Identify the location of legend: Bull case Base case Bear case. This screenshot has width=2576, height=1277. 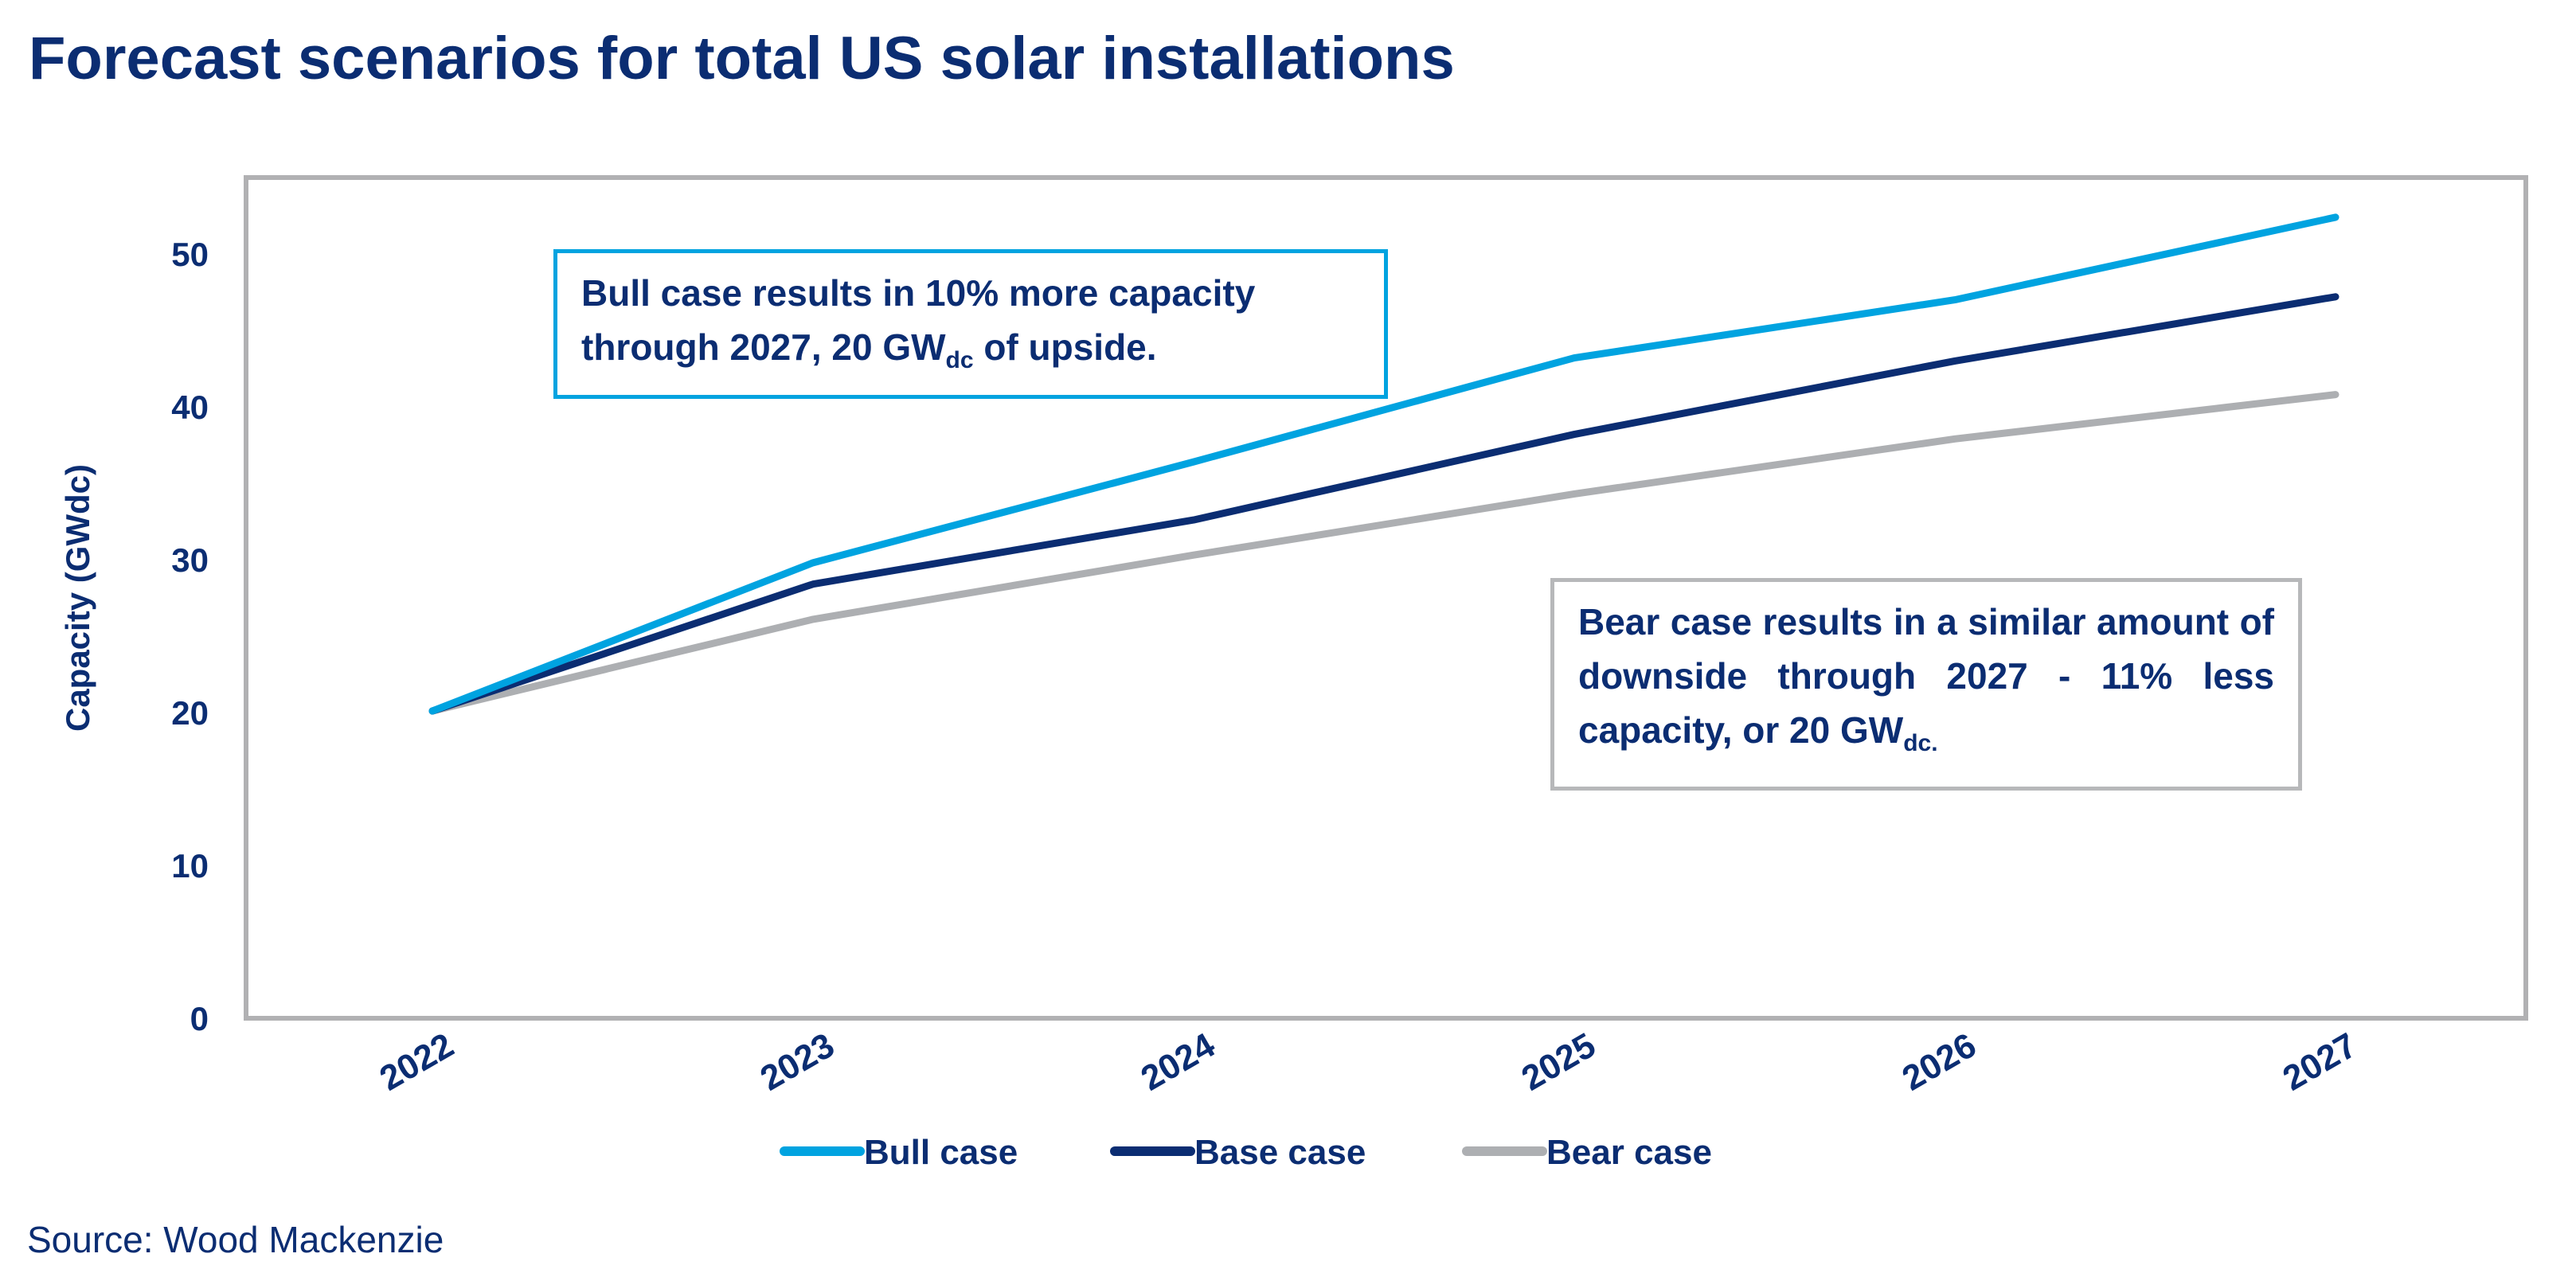
(1246, 1152).